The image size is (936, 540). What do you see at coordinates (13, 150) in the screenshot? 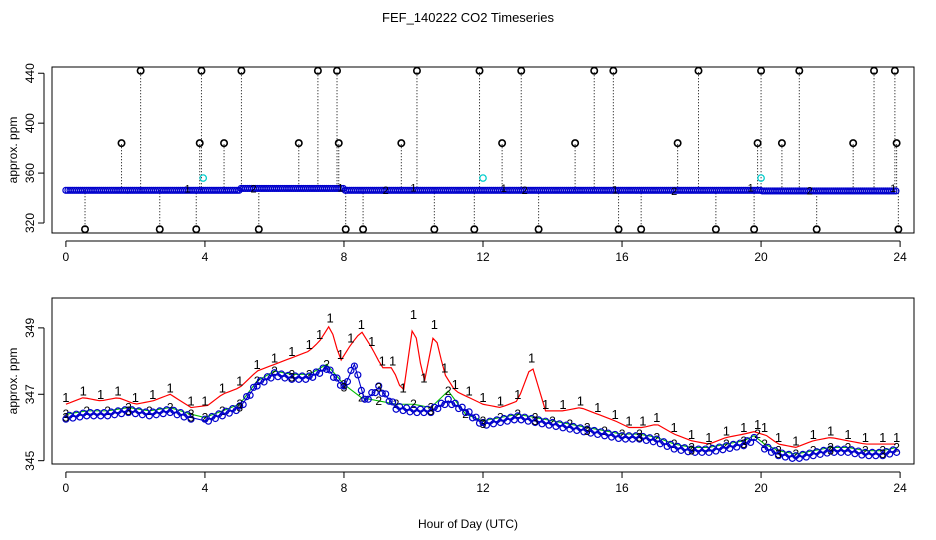
I see `top-y-axis-label: approx. ppm` at bounding box center [13, 150].